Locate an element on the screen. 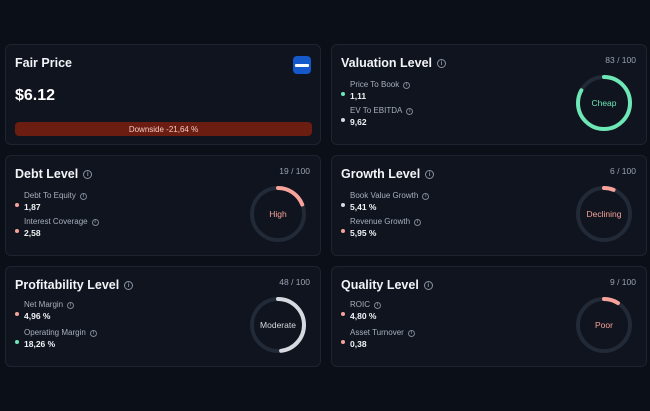 The image size is (650, 411). metric-value: 2,58 is located at coordinates (32, 233).